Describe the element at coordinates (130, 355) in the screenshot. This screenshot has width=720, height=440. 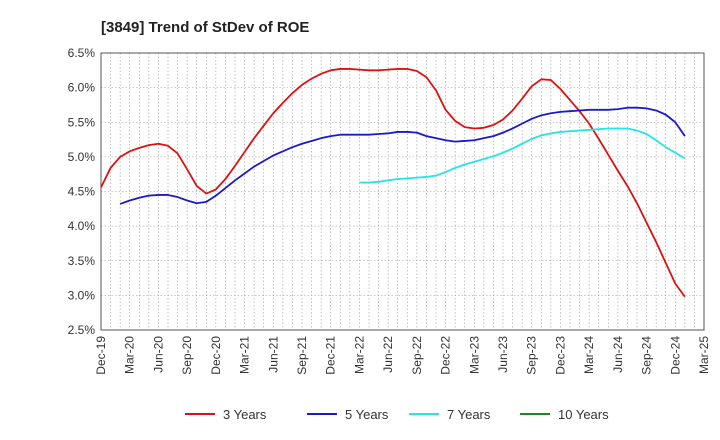
I see `x-tick-label: Mar-20` at that location.